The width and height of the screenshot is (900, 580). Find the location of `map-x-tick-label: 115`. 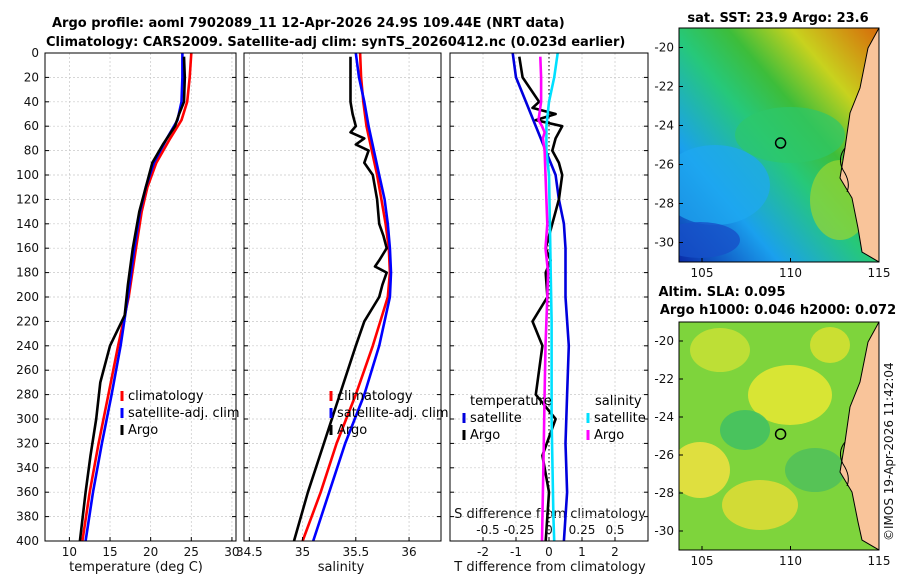

map-x-tick-label: 115 is located at coordinates (879, 273).